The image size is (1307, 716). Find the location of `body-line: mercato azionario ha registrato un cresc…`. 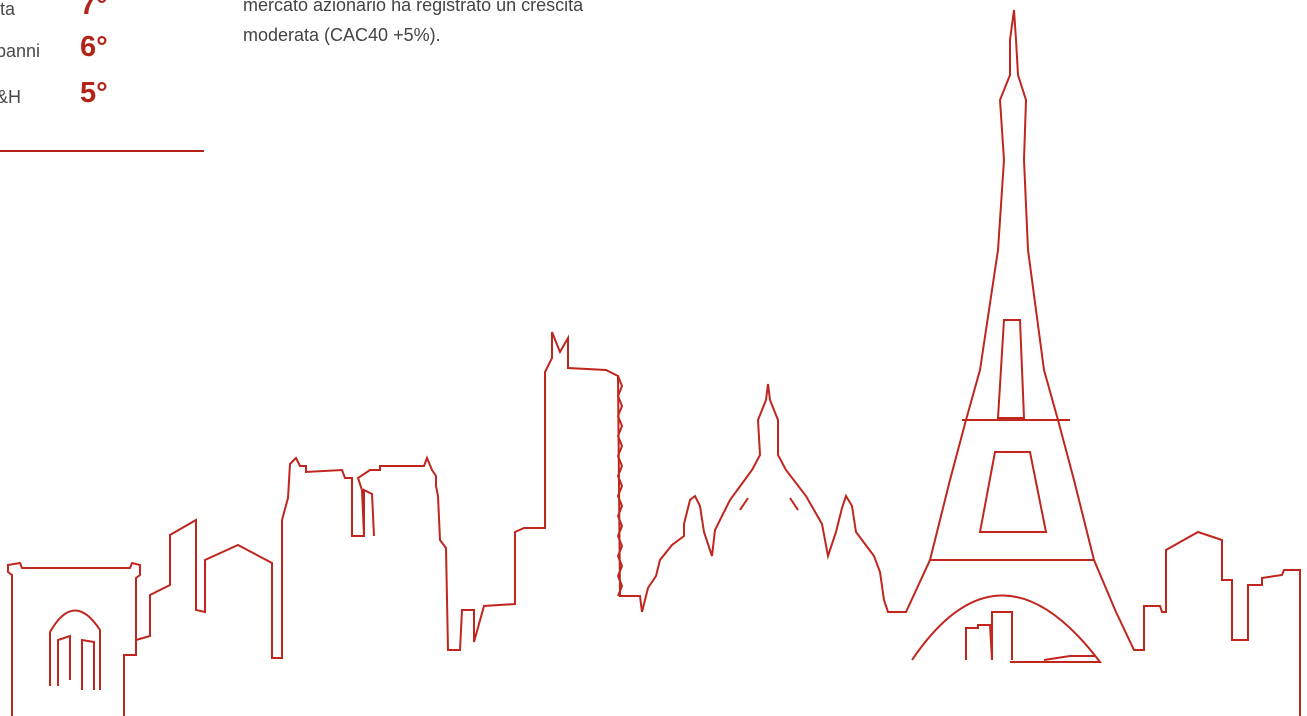

body-line: mercato azionario ha registrato un cresc… is located at coordinates (413, 7).